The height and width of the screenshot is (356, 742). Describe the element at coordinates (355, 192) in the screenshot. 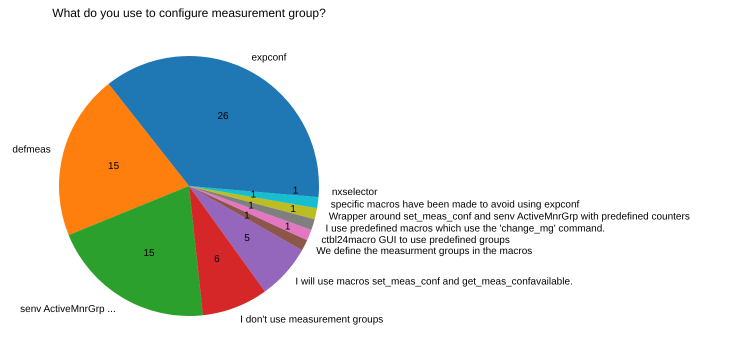

I see `slice-label: nxselector` at that location.